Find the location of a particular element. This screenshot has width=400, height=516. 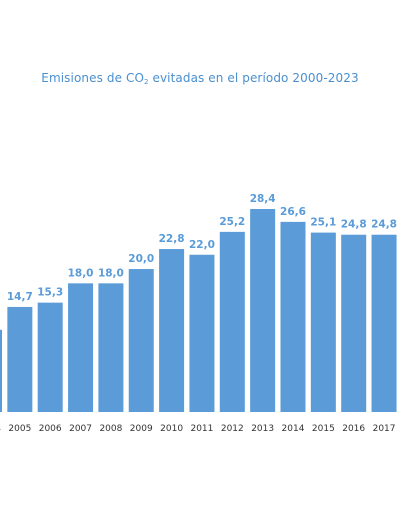

x-tick-label-2007: 2007 is located at coordinates (80, 429).